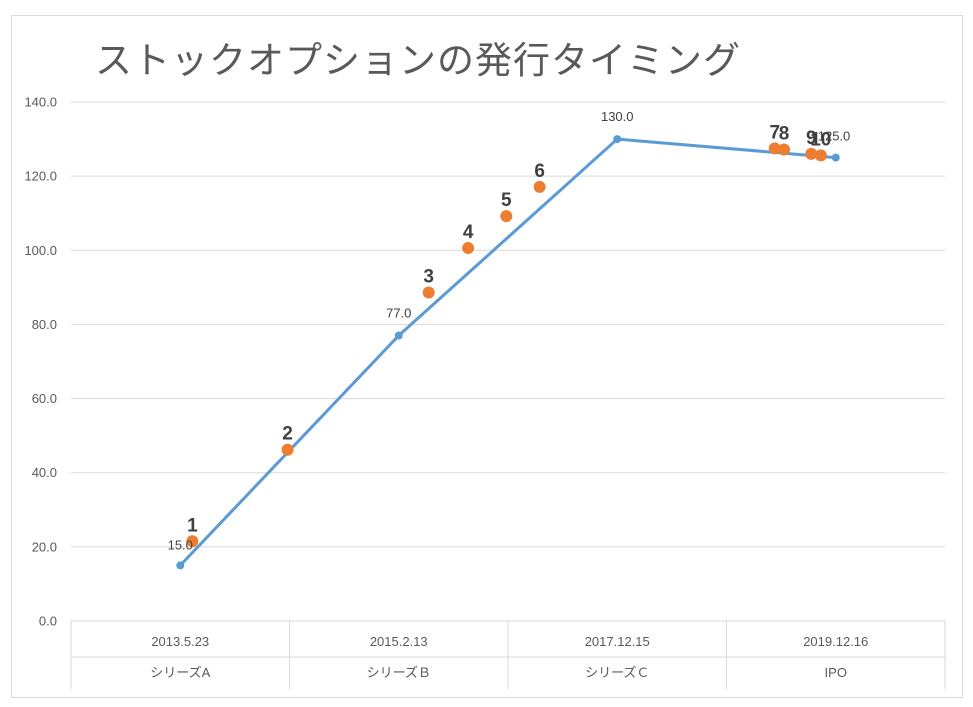 This screenshot has width=973, height=707. What do you see at coordinates (539, 171) in the screenshot?
I see `stock-option-number-label: 6` at bounding box center [539, 171].